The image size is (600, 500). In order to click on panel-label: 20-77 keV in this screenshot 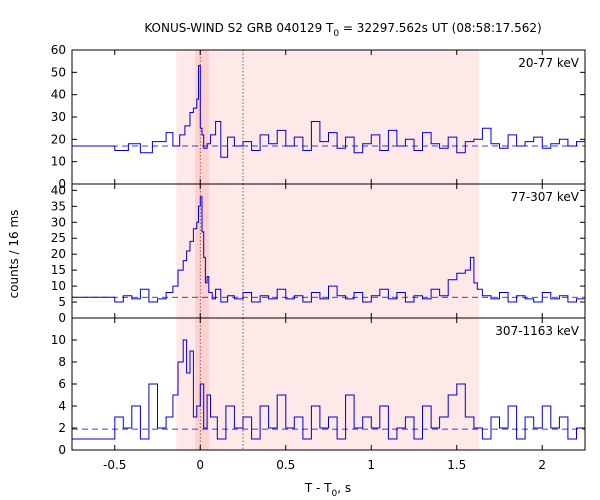, I will do `click(549, 63)`.